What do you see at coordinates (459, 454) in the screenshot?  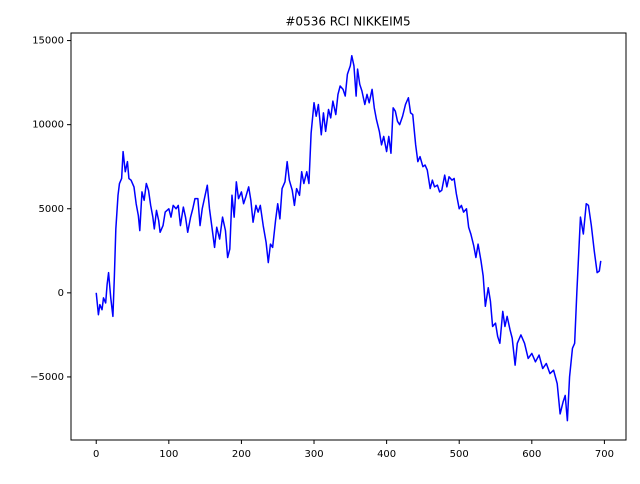 I see `x-tick-label: 500` at bounding box center [459, 454].